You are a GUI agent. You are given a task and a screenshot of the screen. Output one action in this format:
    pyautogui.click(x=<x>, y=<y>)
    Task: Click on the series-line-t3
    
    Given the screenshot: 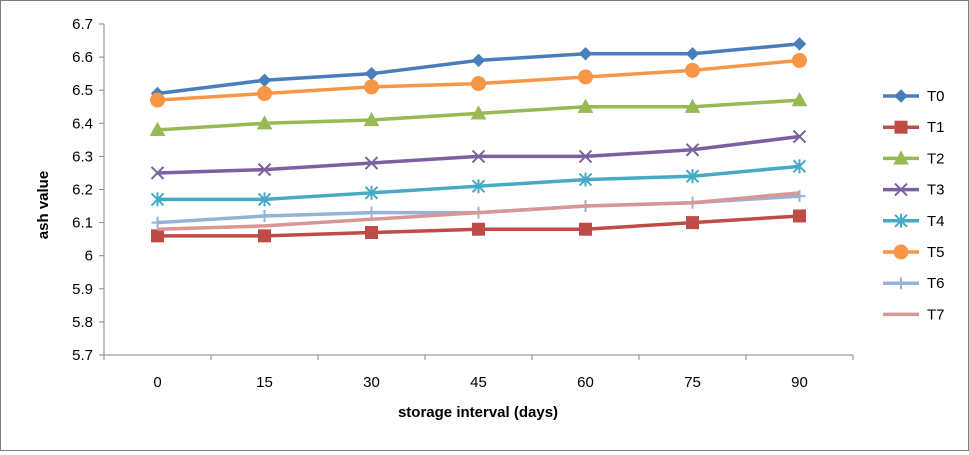 What is the action you would take?
    pyautogui.click(x=478, y=154)
    